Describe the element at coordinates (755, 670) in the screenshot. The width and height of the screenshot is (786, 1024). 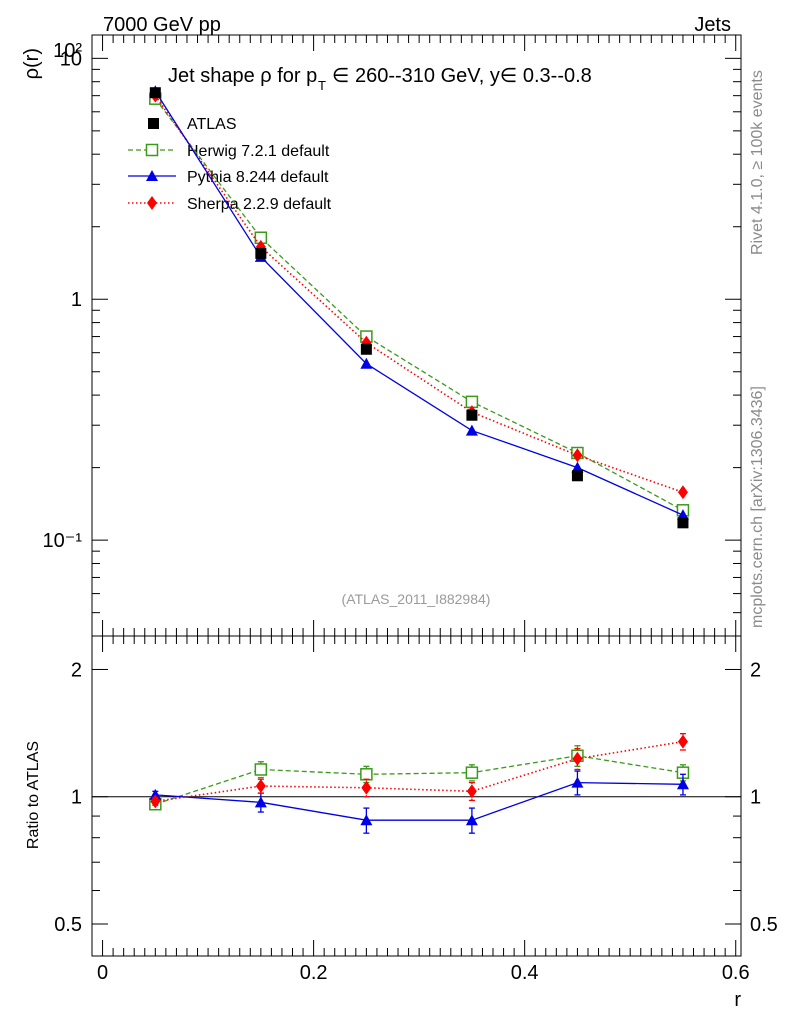
I see `ratio-ytick-label-right: 2` at that location.